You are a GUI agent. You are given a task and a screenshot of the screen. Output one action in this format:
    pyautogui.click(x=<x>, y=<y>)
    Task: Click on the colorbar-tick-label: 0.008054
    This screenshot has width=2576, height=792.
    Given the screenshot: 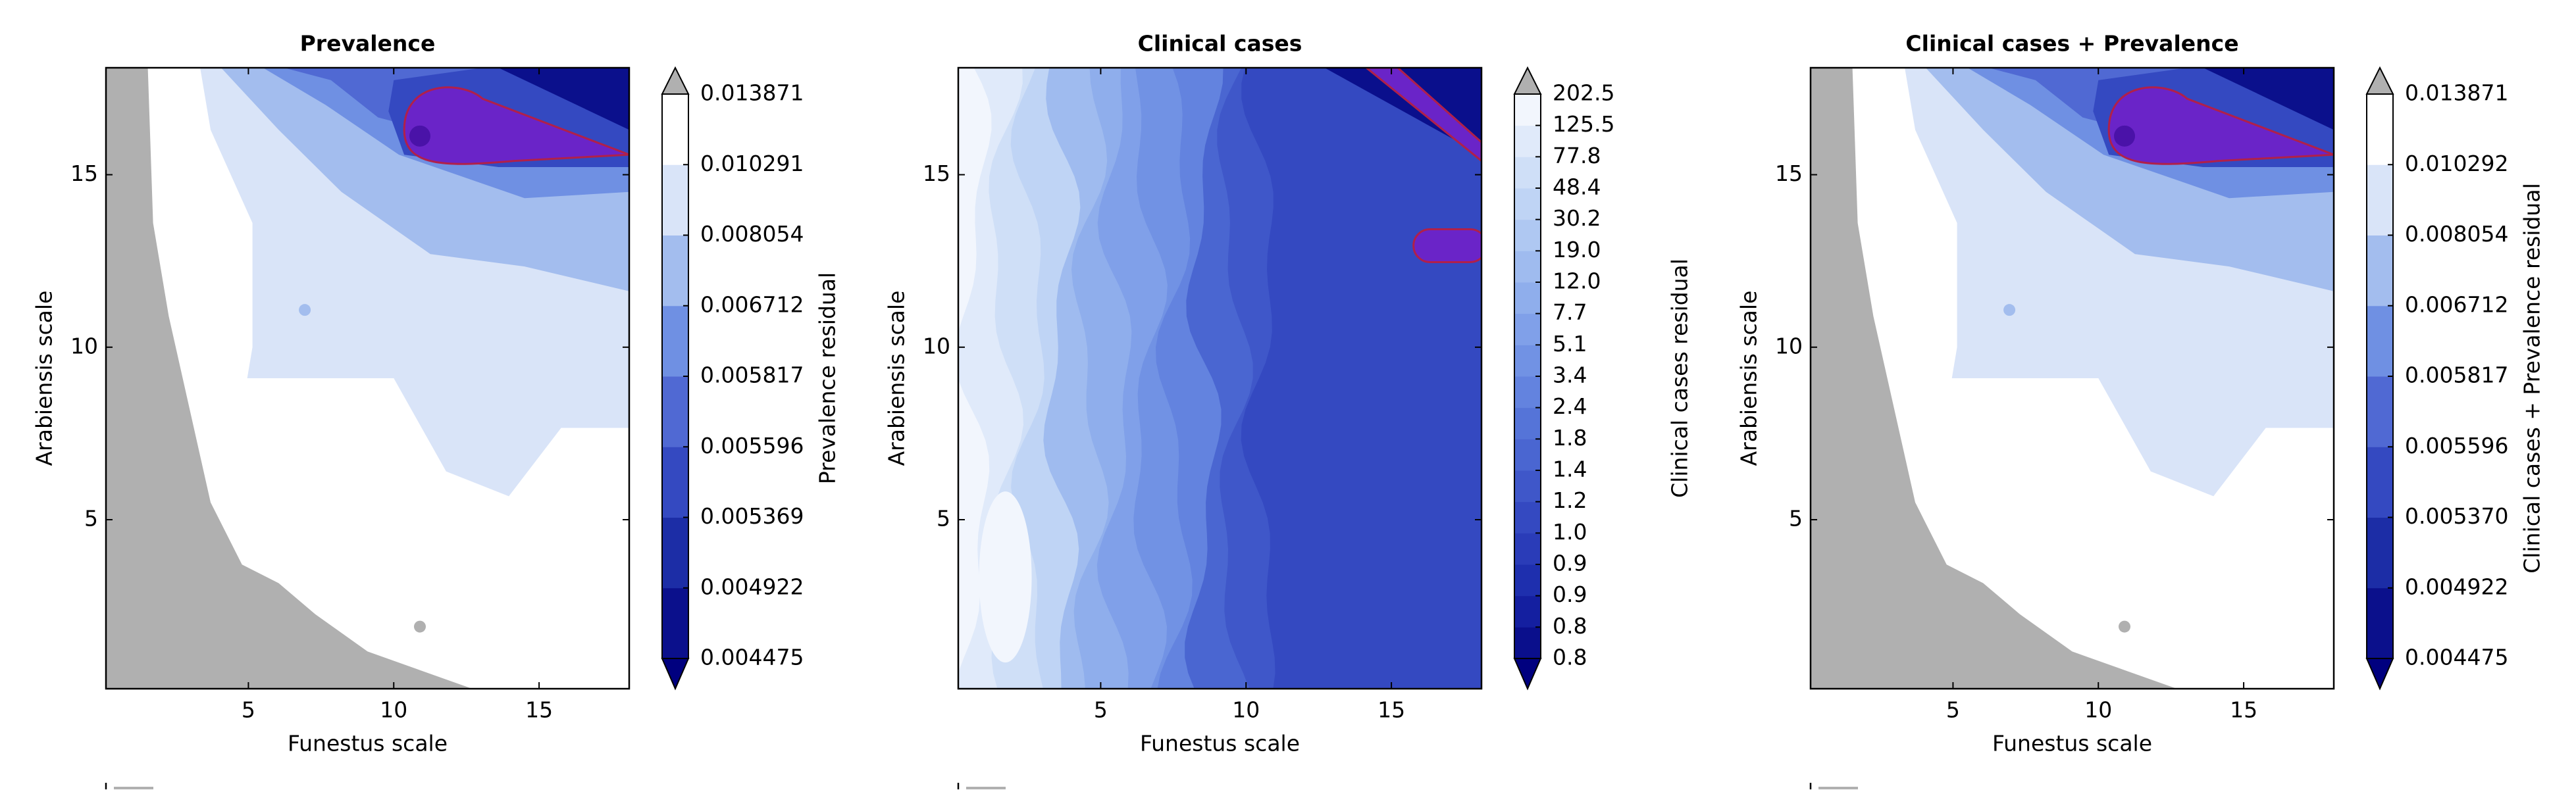 What is the action you would take?
    pyautogui.click(x=2456, y=234)
    